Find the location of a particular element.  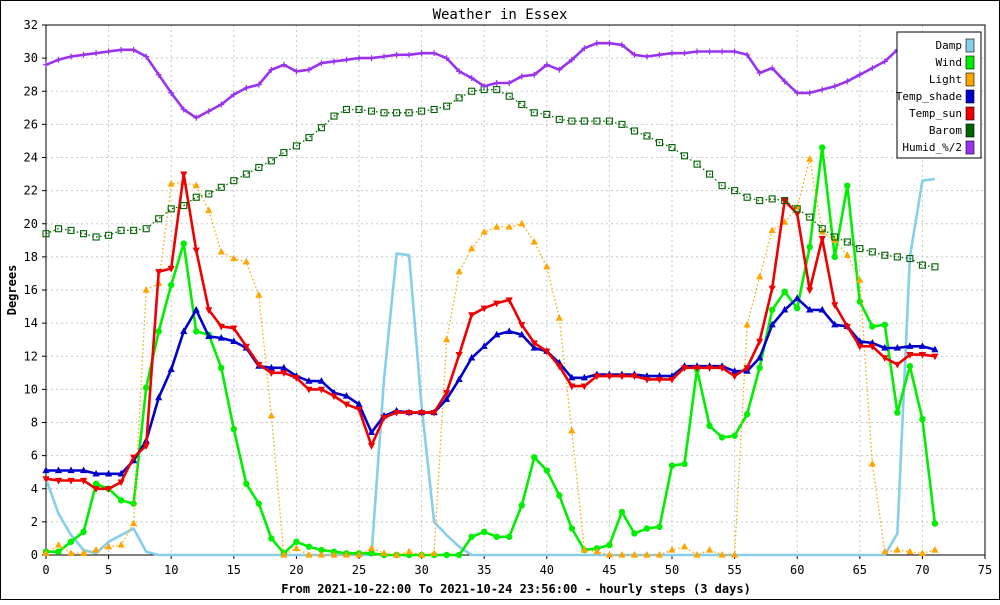

legend-swatch-temp-shade is located at coordinates (970, 96).